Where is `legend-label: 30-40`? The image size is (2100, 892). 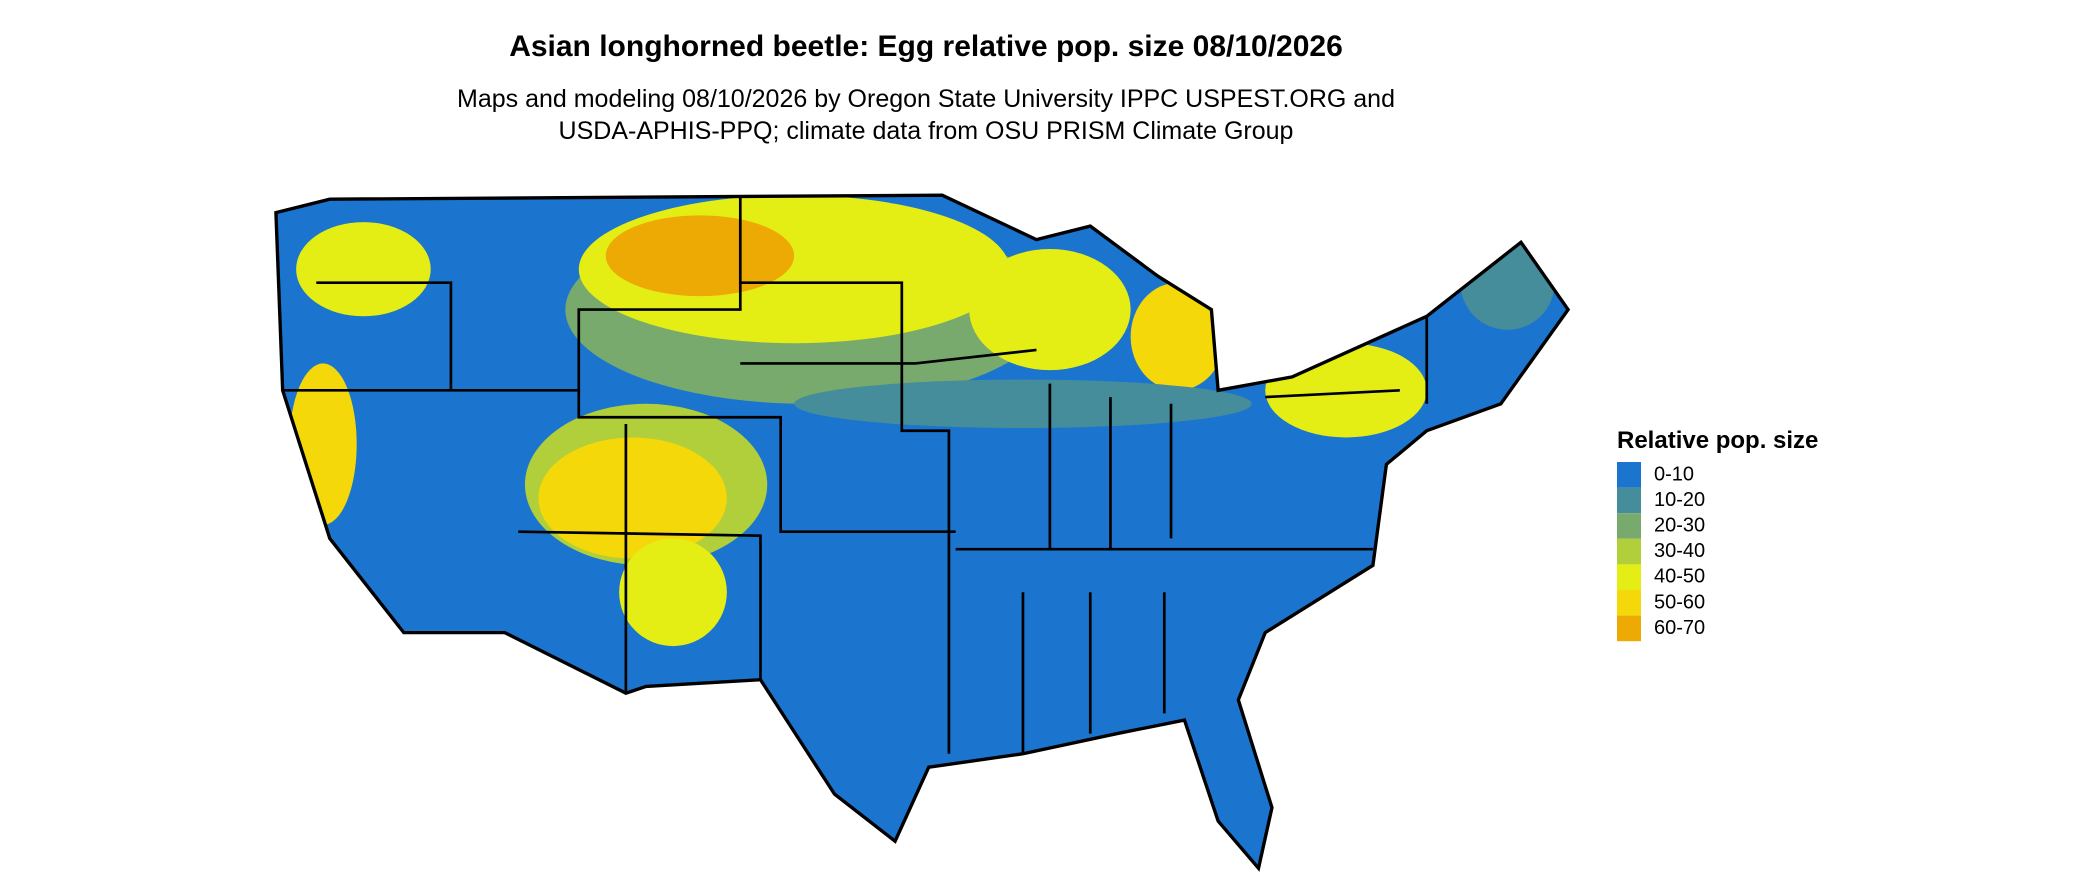
legend-label: 30-40 is located at coordinates (1679, 551).